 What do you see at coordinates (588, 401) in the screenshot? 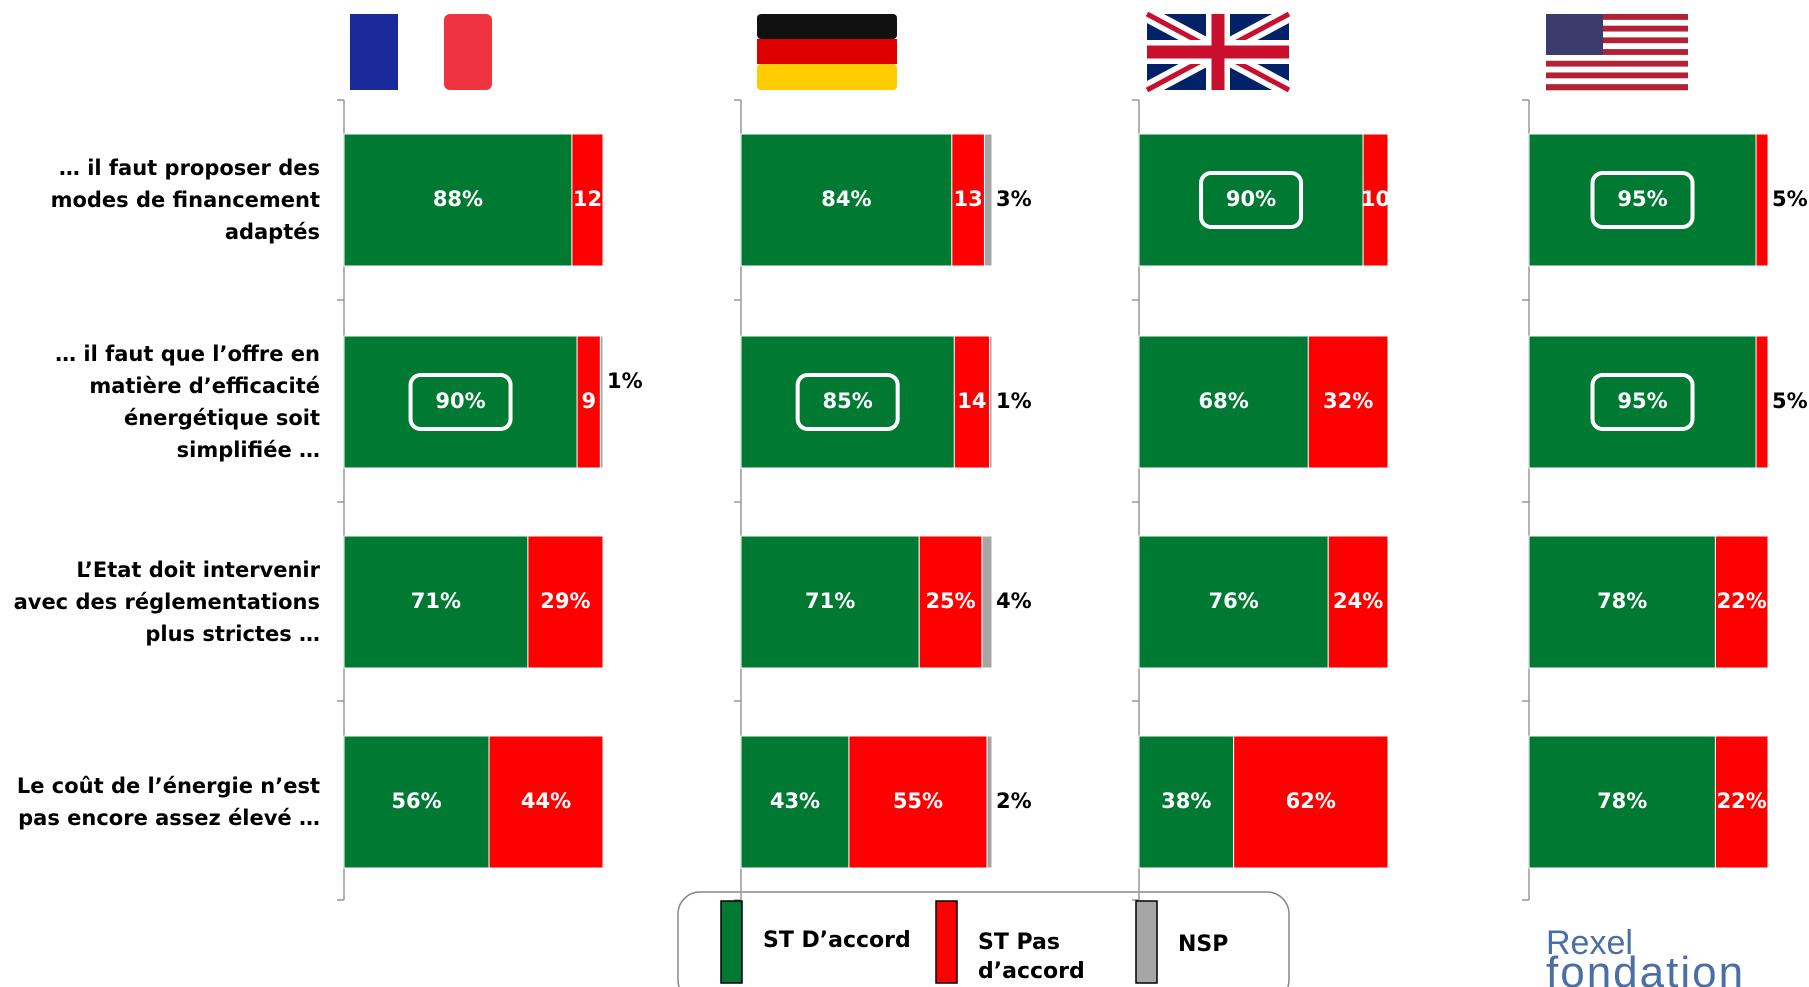
I see `data-label: 9` at bounding box center [588, 401].